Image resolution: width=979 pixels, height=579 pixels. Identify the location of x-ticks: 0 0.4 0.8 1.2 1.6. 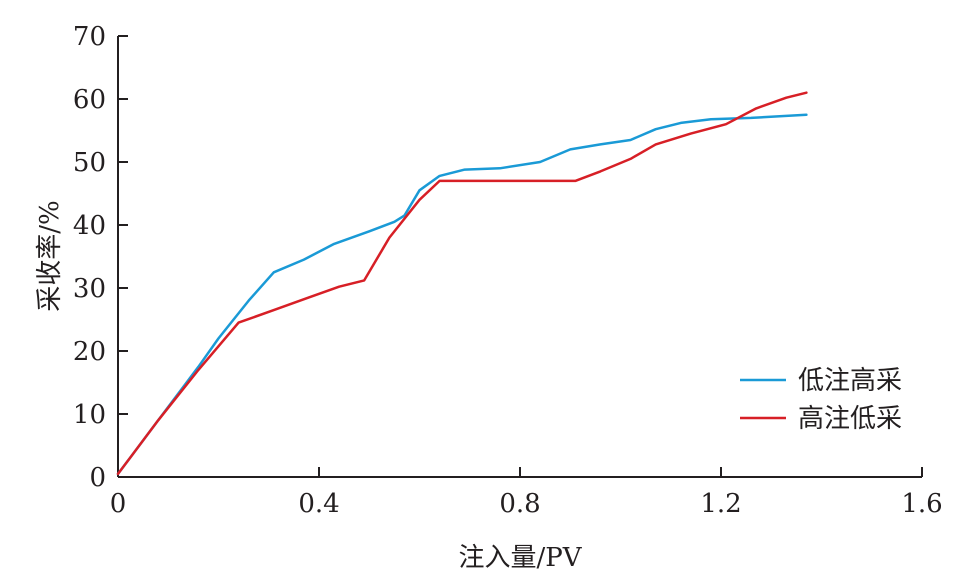
(526, 493).